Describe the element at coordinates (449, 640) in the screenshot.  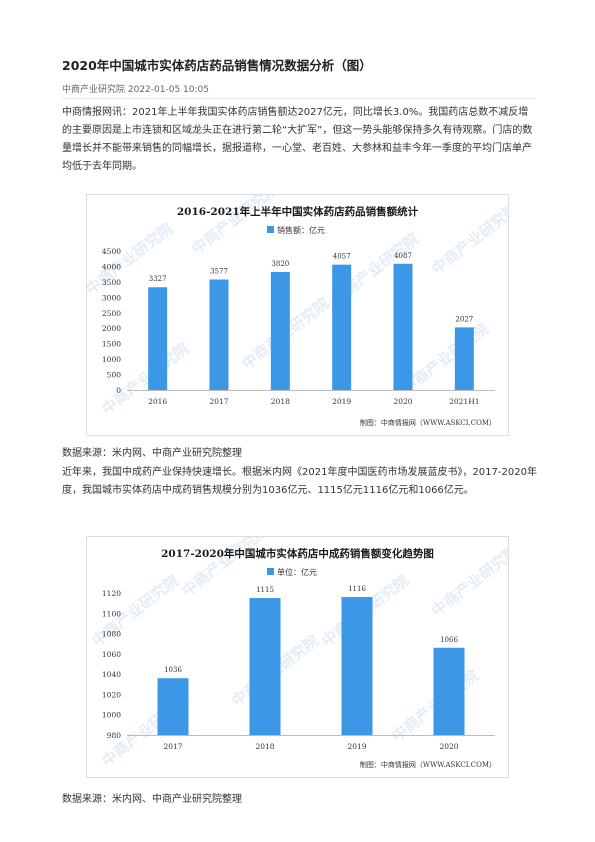
I see `data-label: 1066` at that location.